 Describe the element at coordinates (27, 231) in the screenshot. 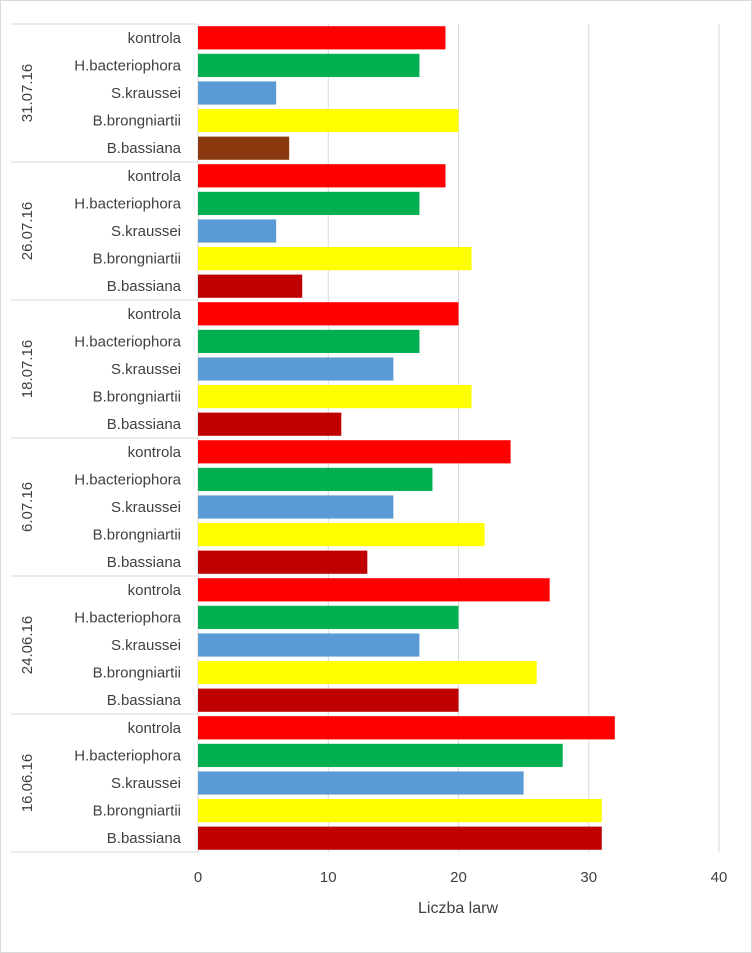

I see `group-date-label: 26.07.16` at that location.